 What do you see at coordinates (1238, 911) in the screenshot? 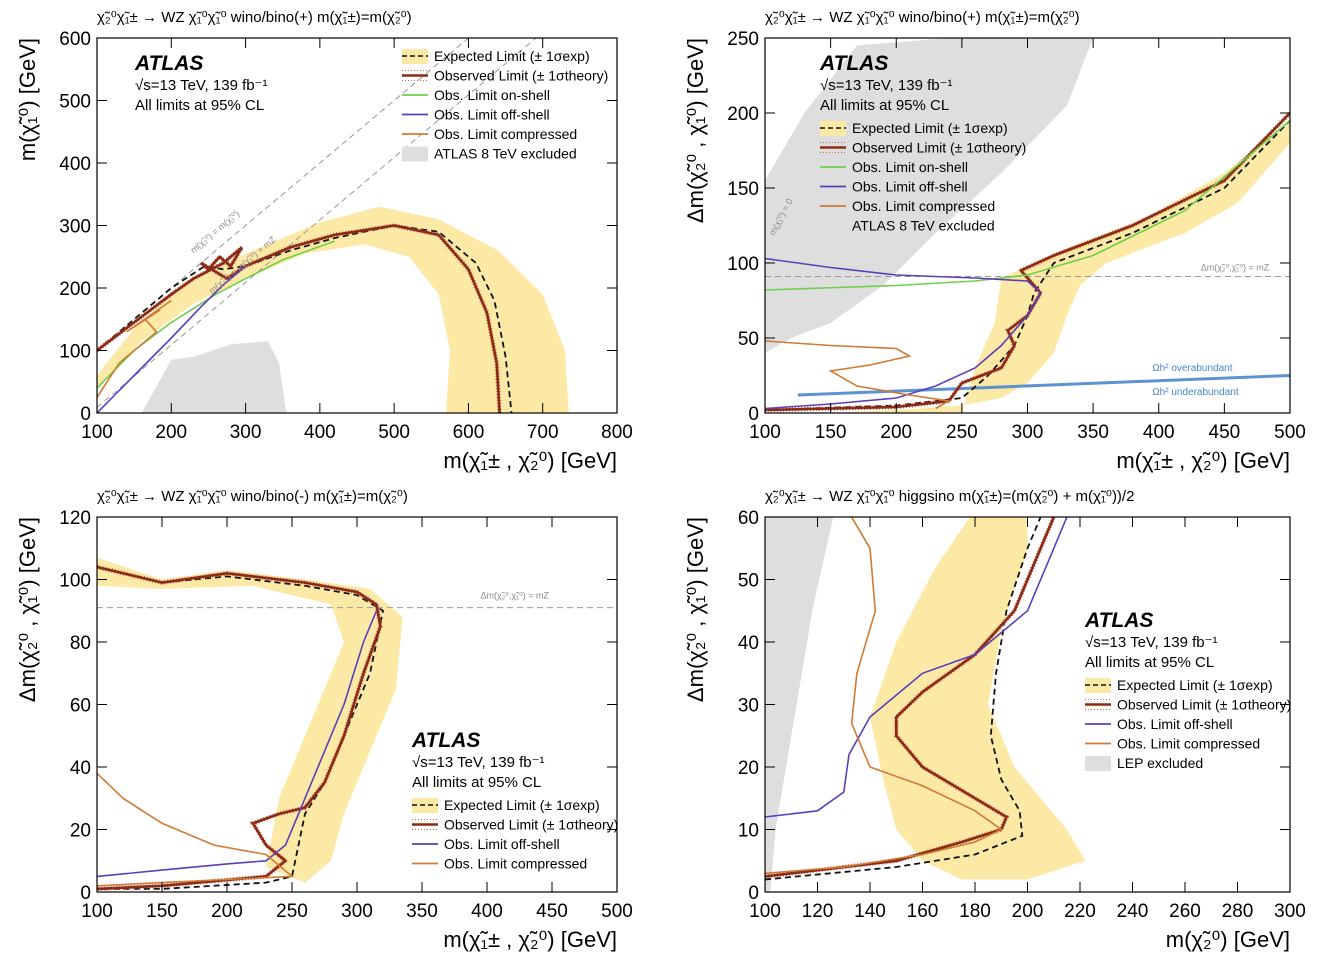
I see `x-tick-label: 280` at bounding box center [1238, 911].